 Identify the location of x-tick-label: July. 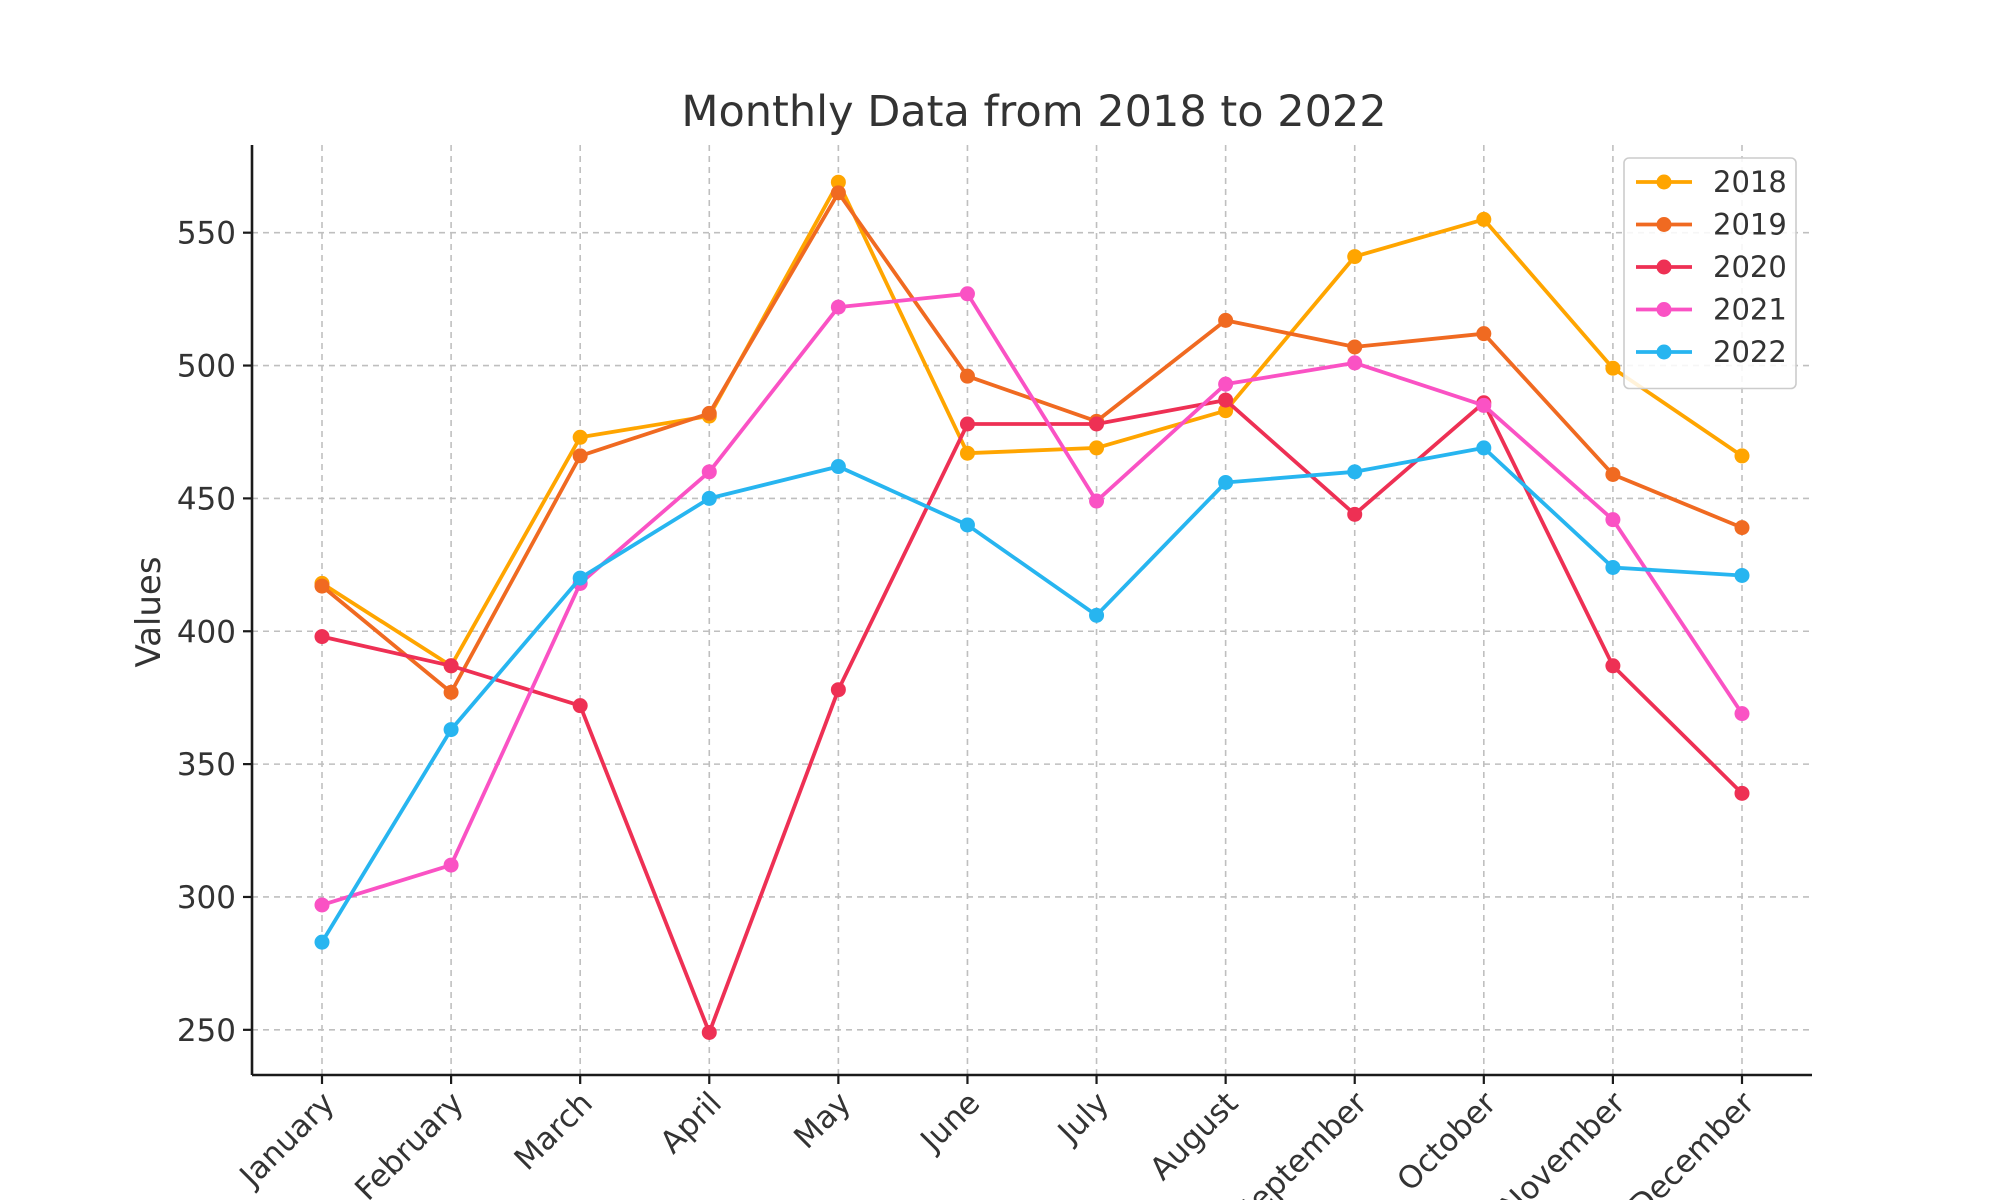
(1083, 1118).